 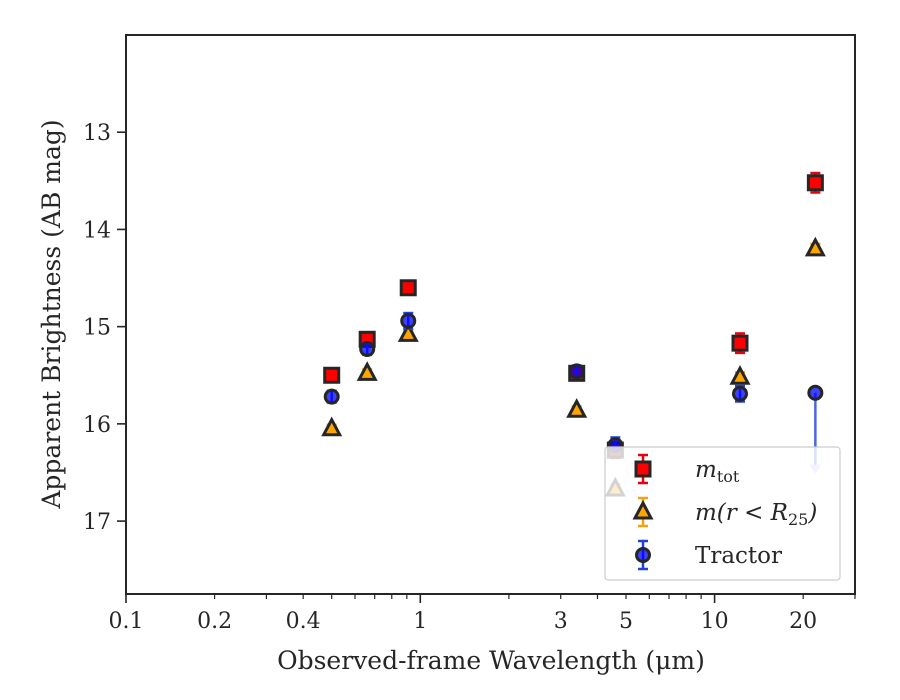 I want to click on y-axis-label: Apparent Brightness (AB mag), so click(x=51, y=314).